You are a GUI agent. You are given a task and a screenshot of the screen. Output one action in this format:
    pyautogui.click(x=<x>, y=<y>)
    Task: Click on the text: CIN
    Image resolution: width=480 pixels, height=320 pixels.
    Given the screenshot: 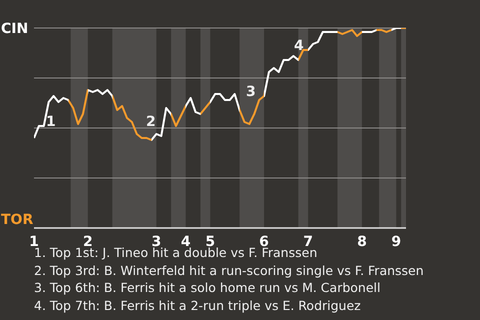 What is the action you would take?
    pyautogui.click(x=14, y=29)
    